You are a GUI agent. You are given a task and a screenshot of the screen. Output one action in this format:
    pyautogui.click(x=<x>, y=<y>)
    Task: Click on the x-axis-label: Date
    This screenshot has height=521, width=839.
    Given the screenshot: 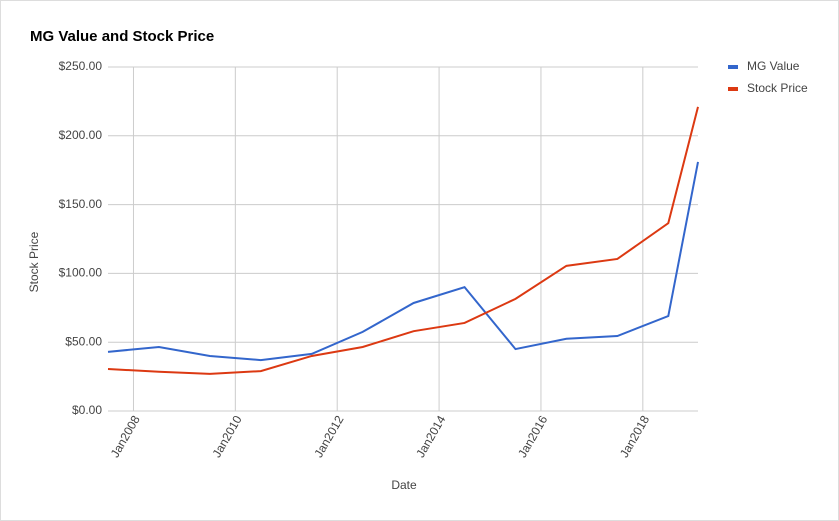 What is the action you would take?
    pyautogui.click(x=404, y=485)
    